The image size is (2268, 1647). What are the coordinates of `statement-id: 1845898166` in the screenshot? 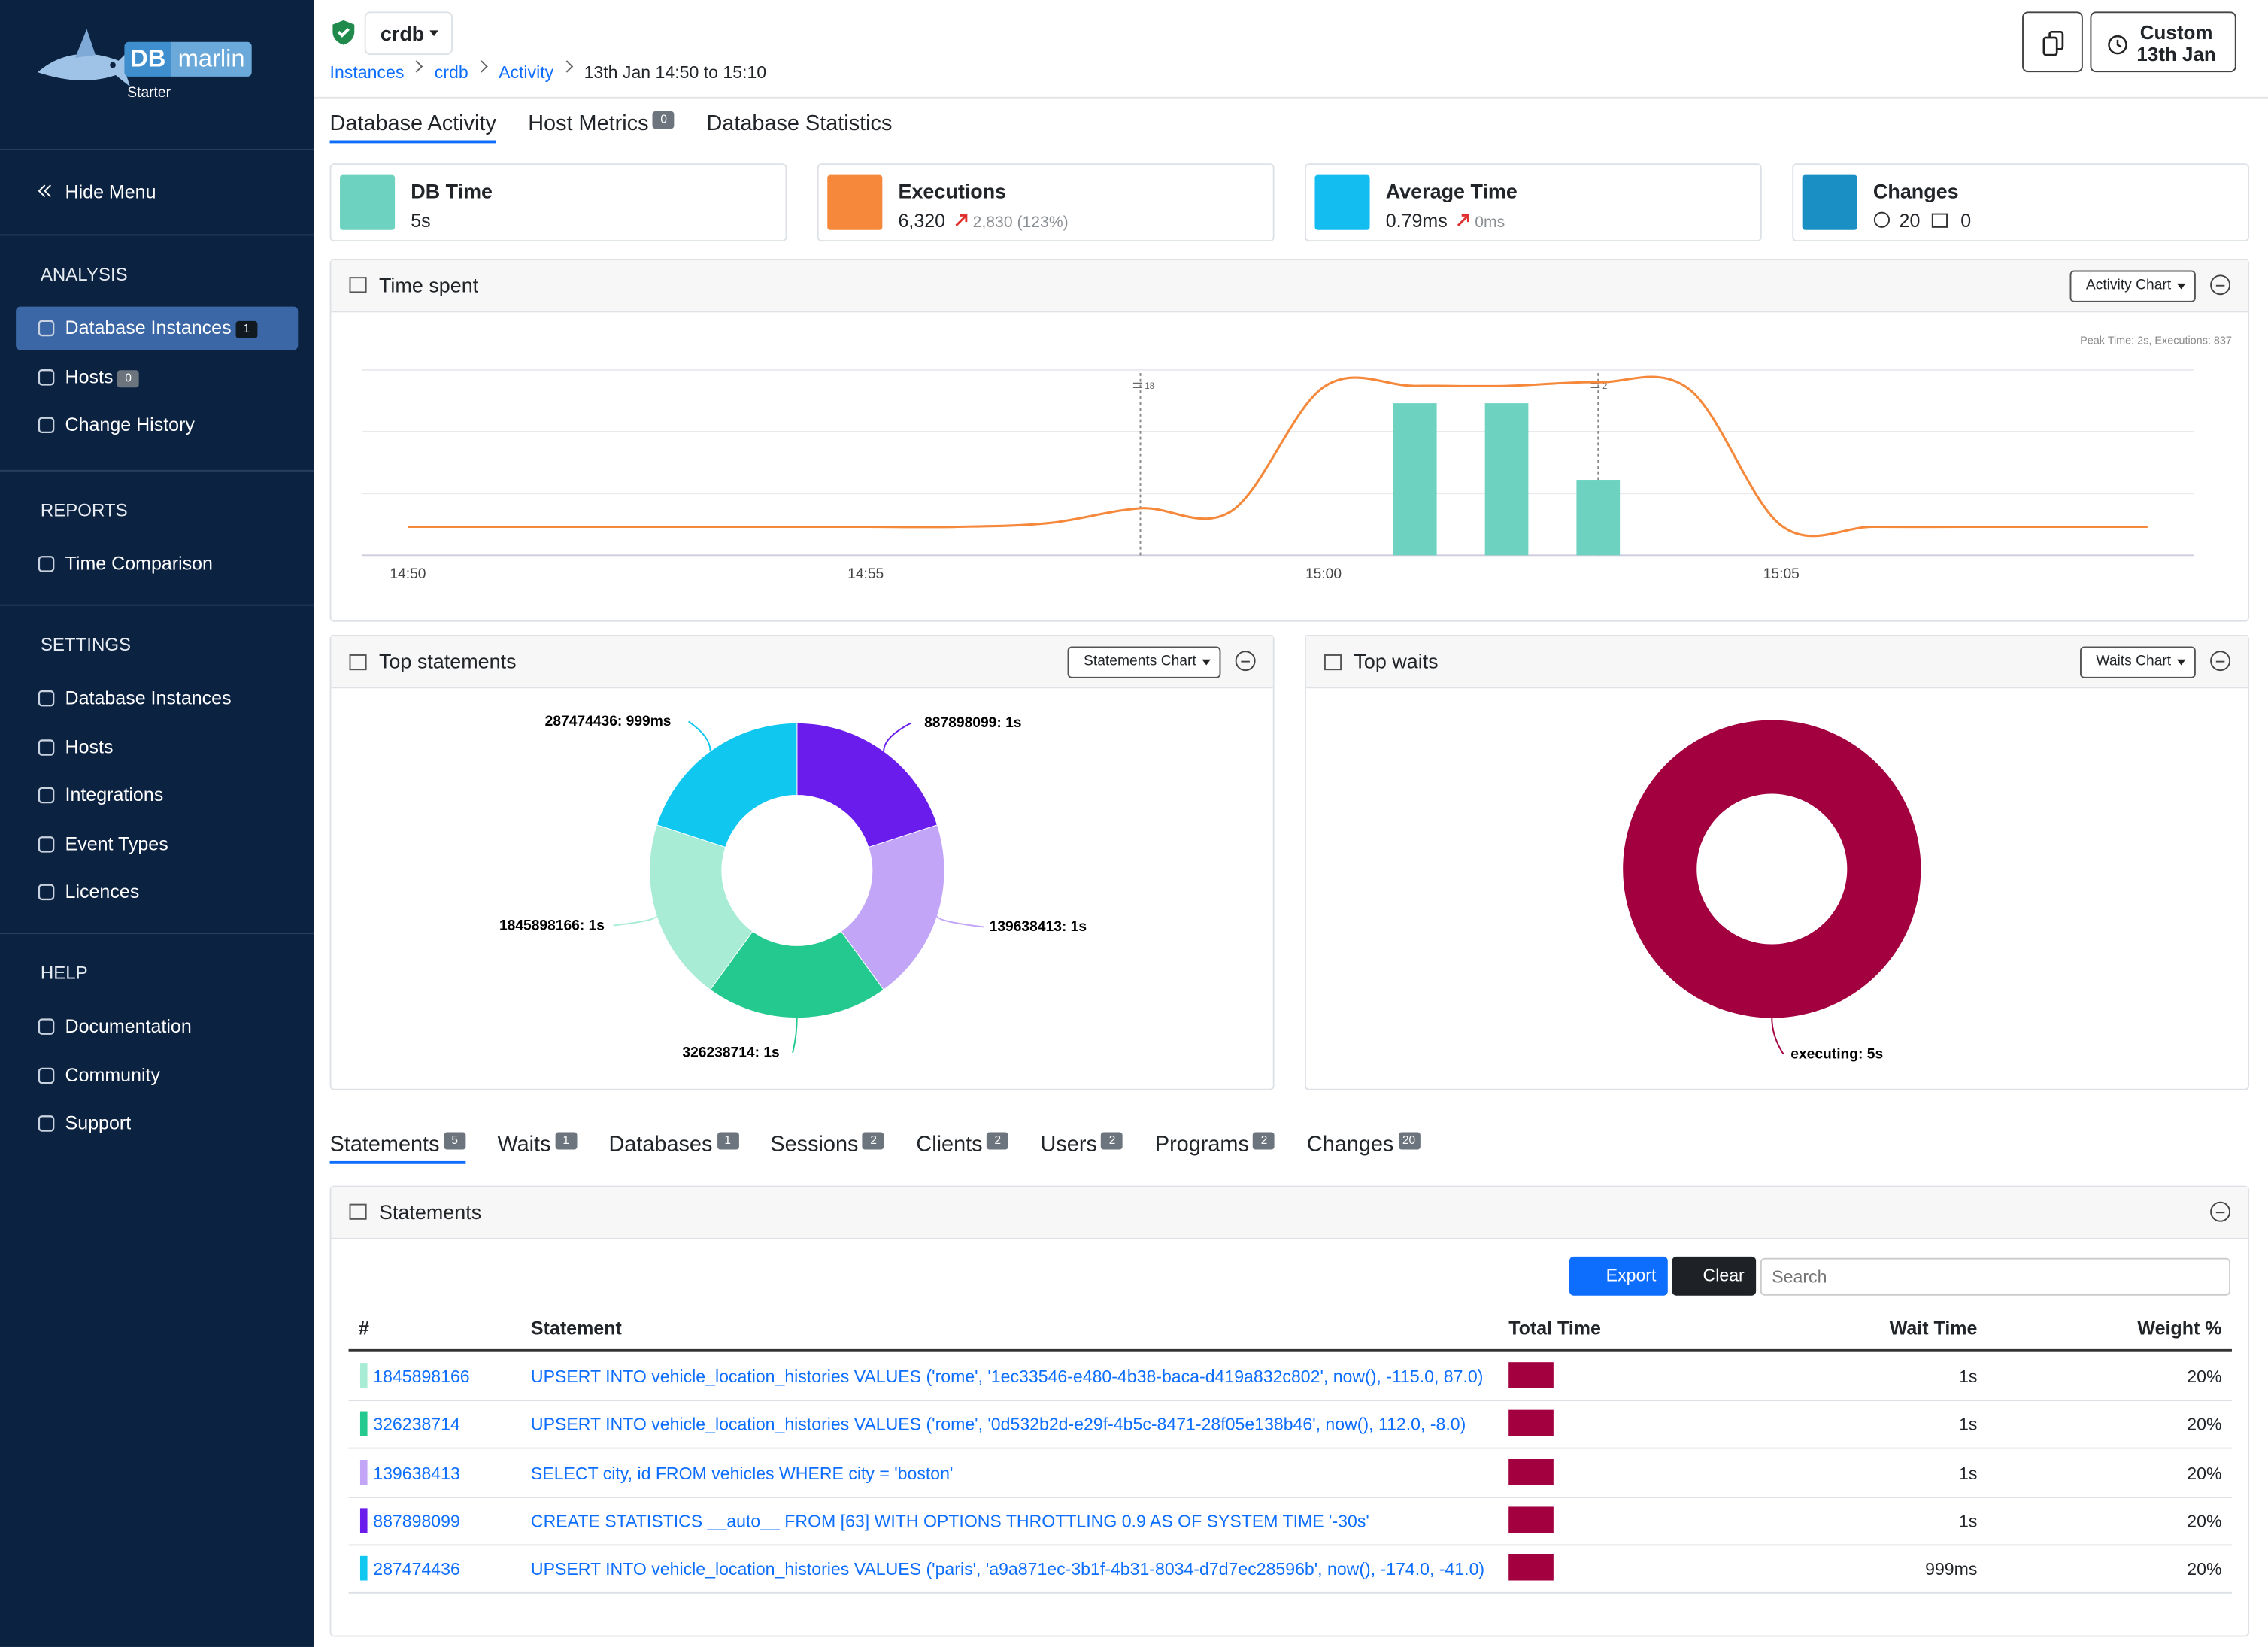 It's located at (422, 1376).